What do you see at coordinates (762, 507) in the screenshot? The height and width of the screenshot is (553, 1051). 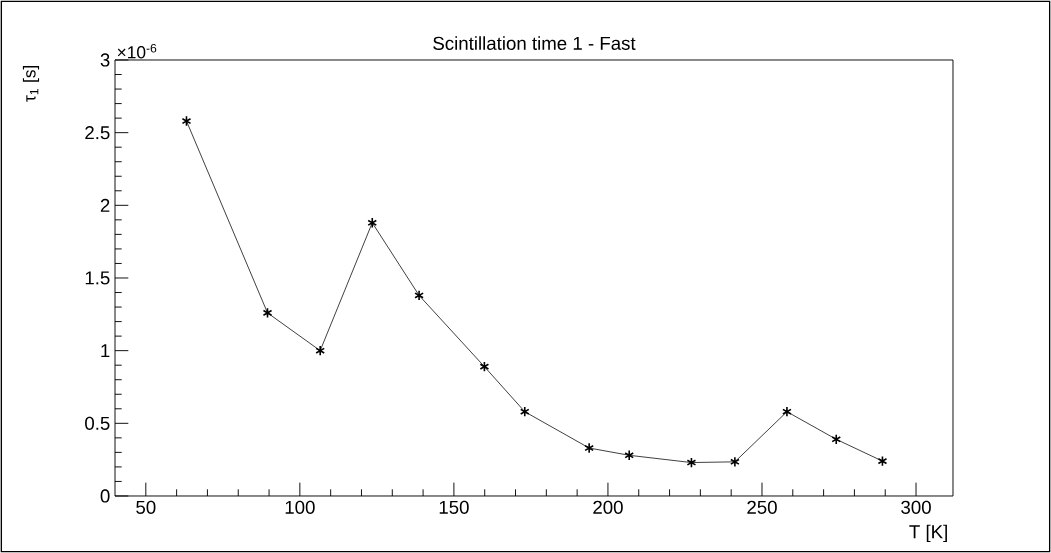 I see `x-tick-label: 250` at bounding box center [762, 507].